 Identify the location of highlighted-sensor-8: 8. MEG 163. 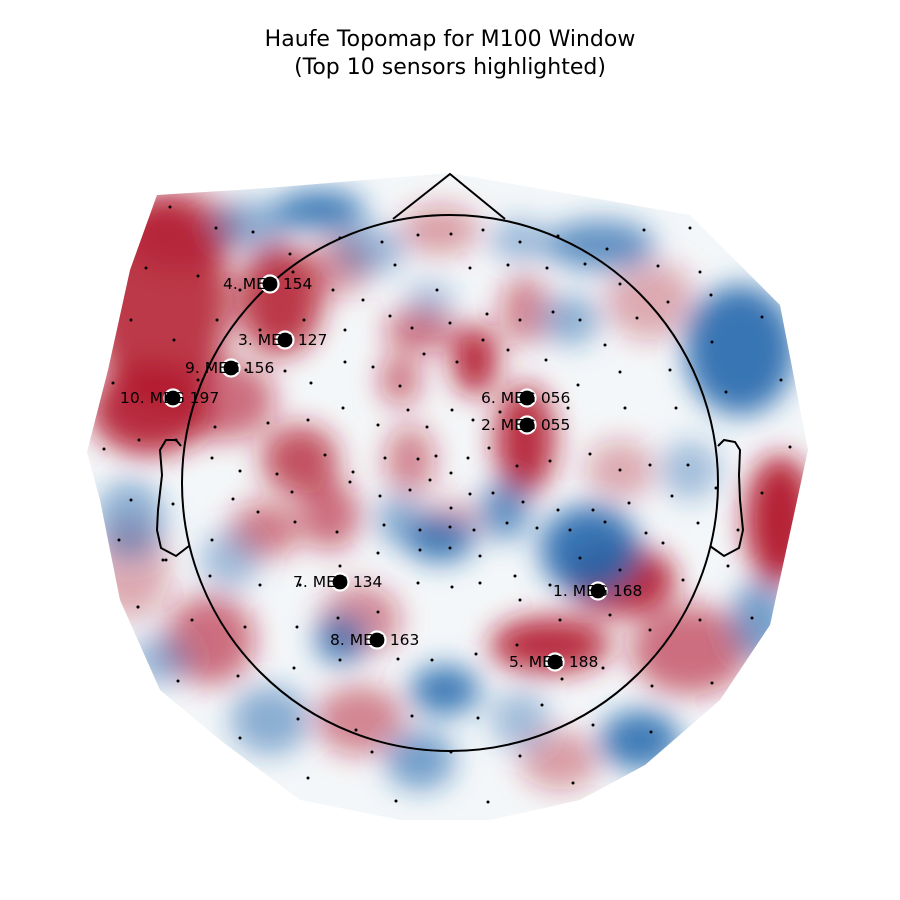
(374, 640).